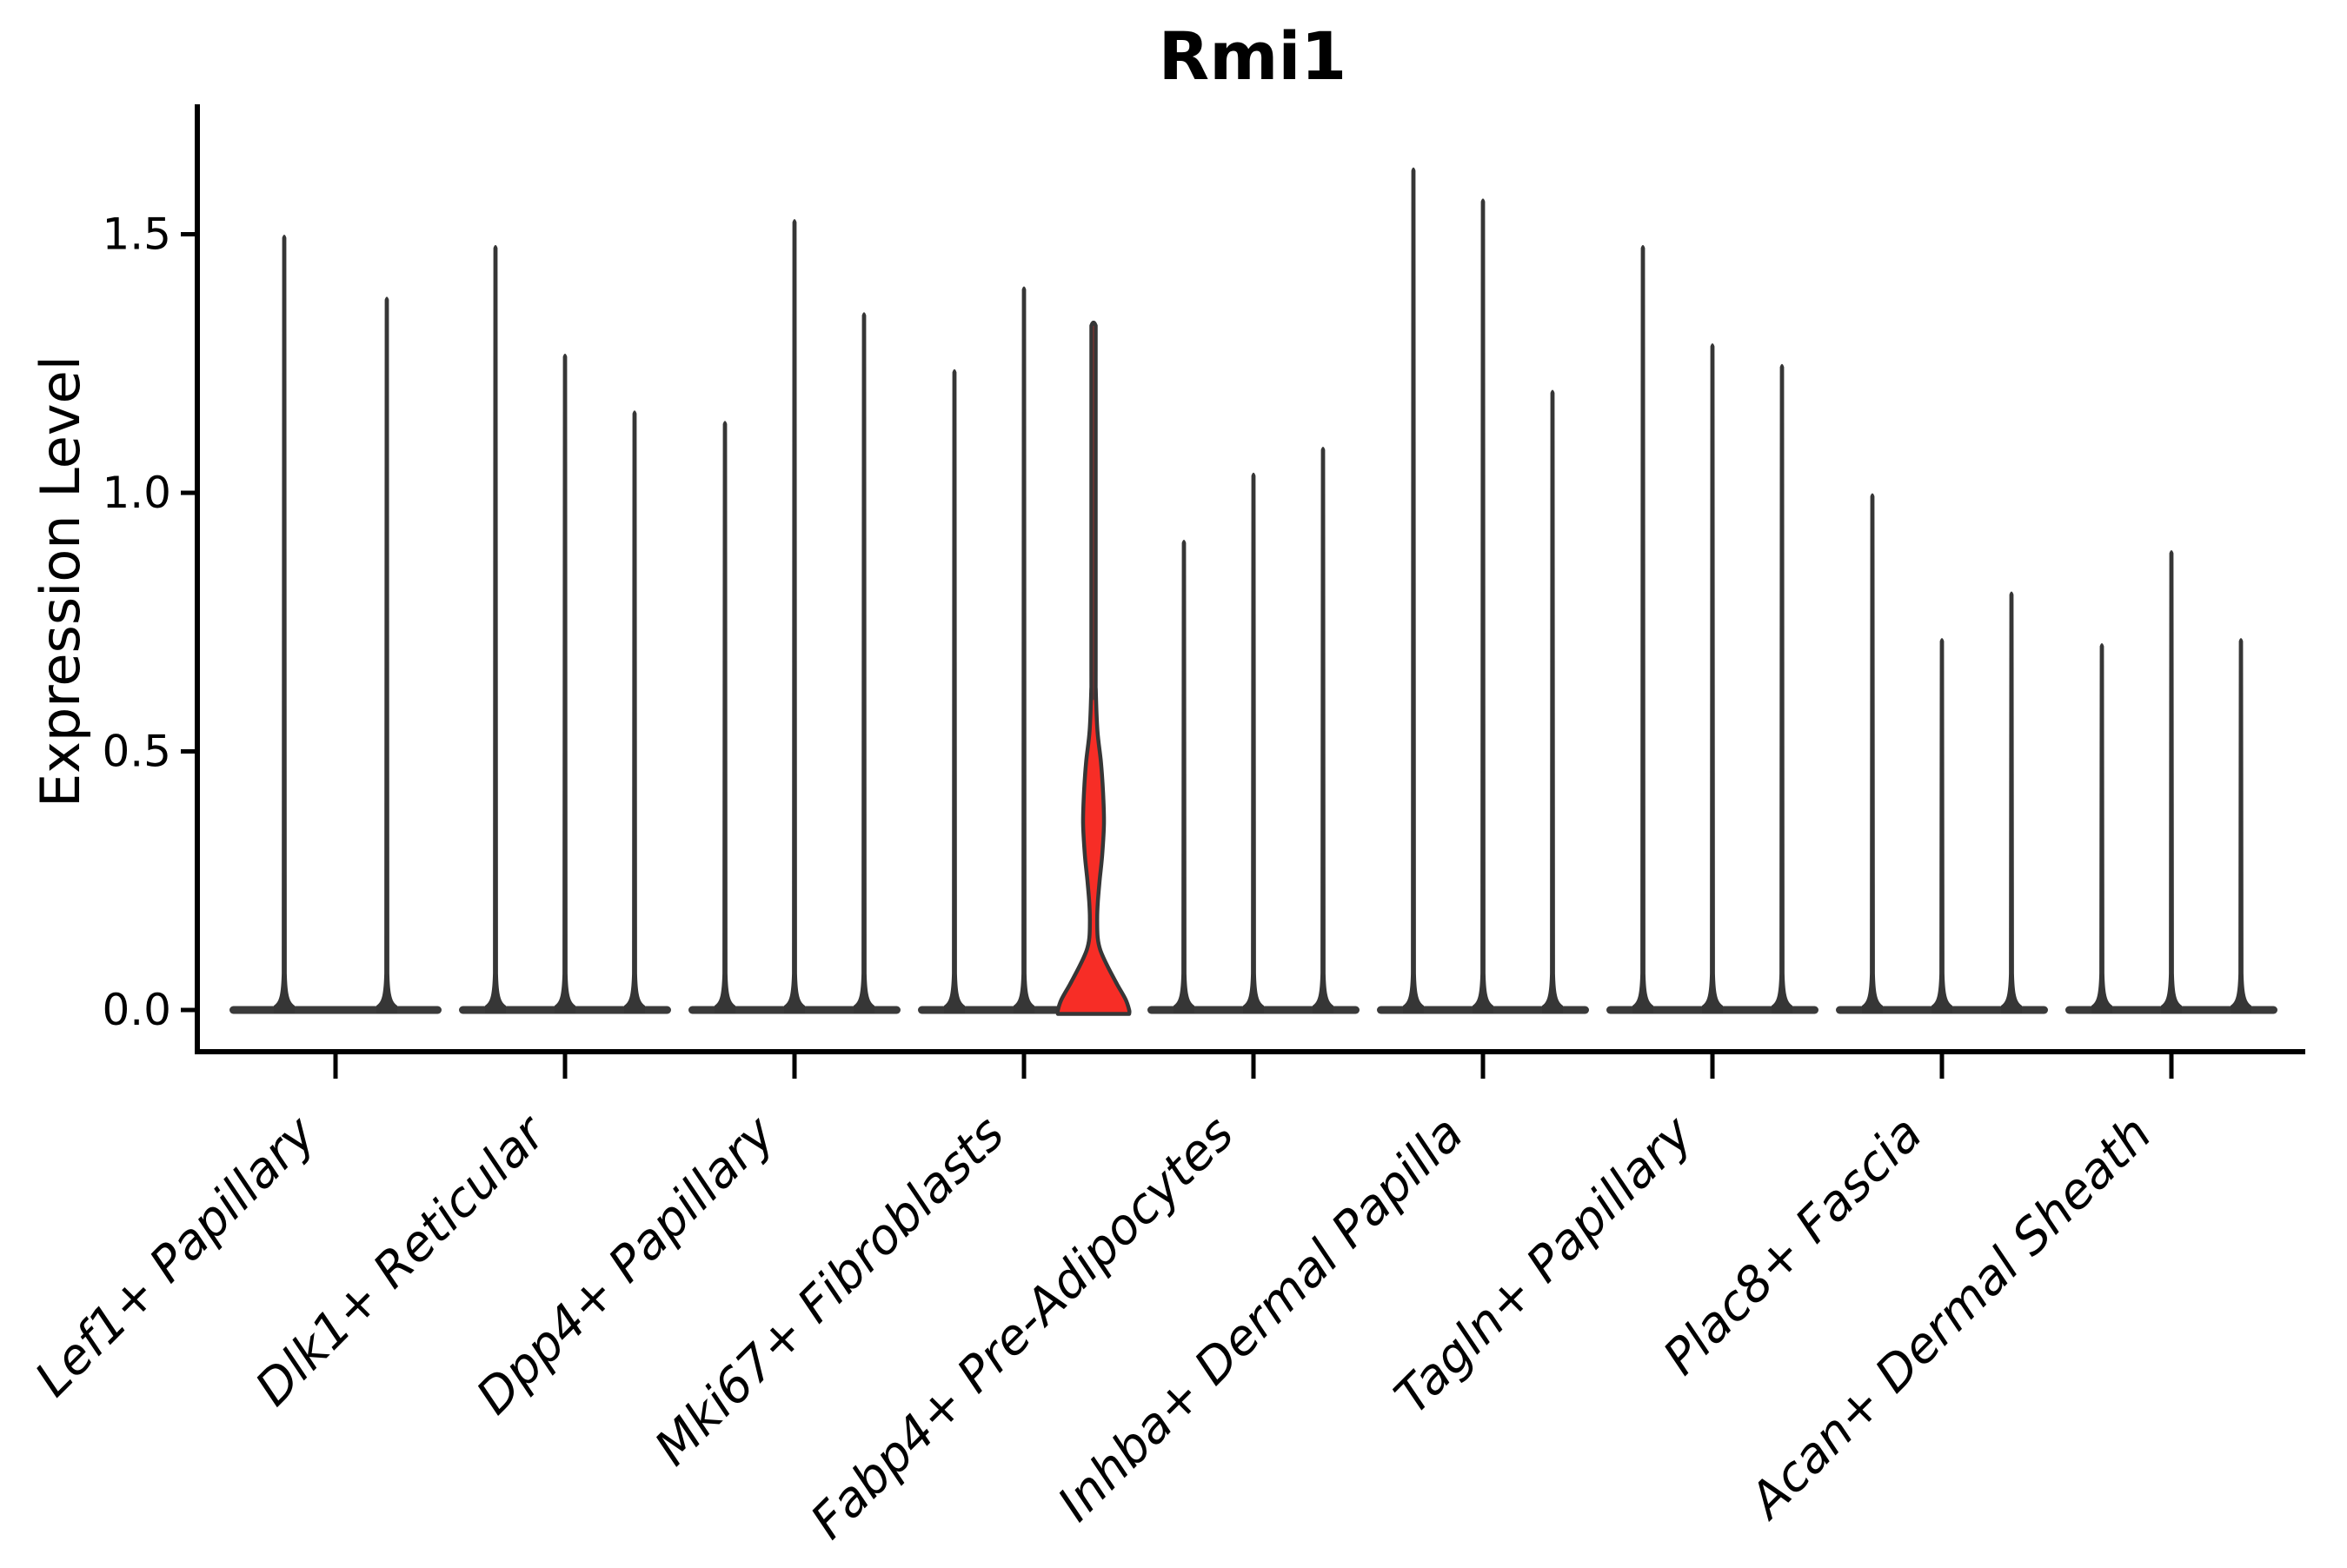 This screenshot has width=2347, height=1568. I want to click on x-category-label: Fabp4+ Pre-Adipocytes, so click(1023, 1328).